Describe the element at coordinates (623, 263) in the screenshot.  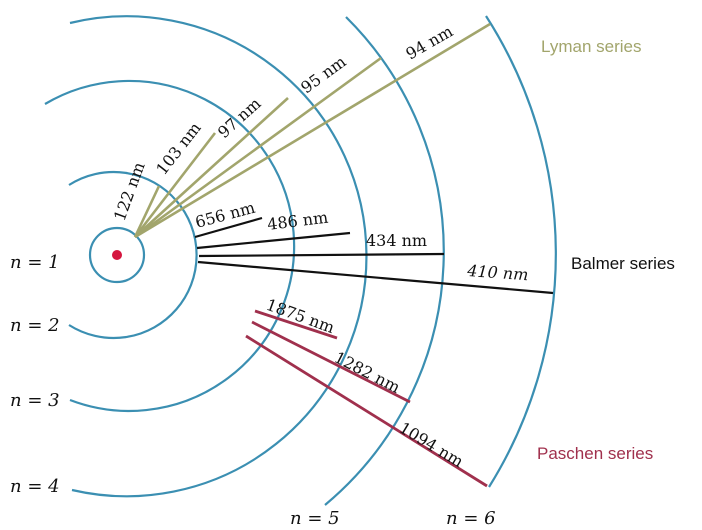
I see `balmer-series-label: Balmer series` at that location.